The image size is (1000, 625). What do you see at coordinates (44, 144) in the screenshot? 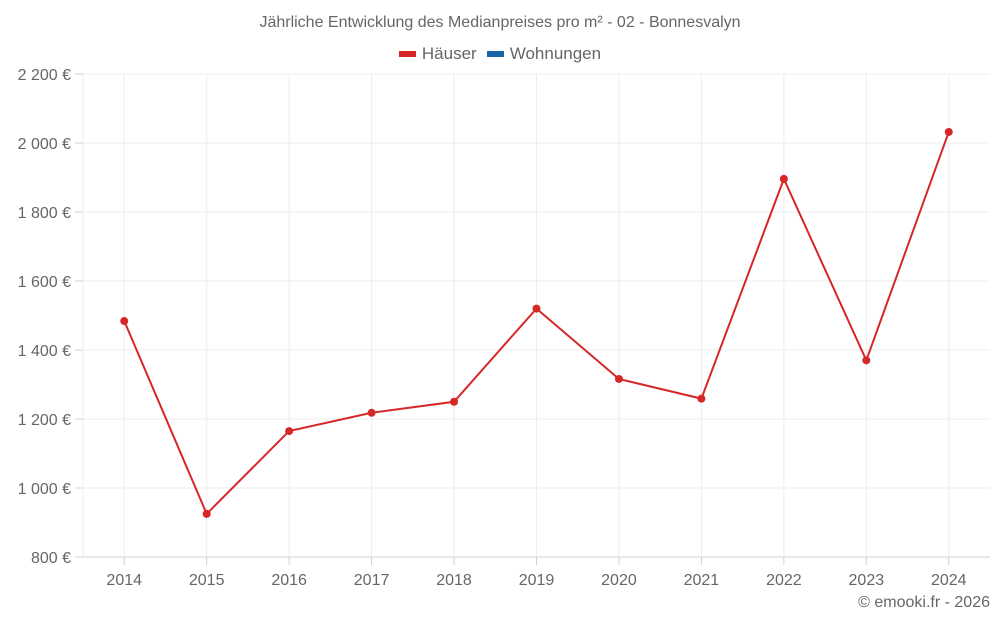
I see `y-axis-label: 2 000 €` at bounding box center [44, 144].